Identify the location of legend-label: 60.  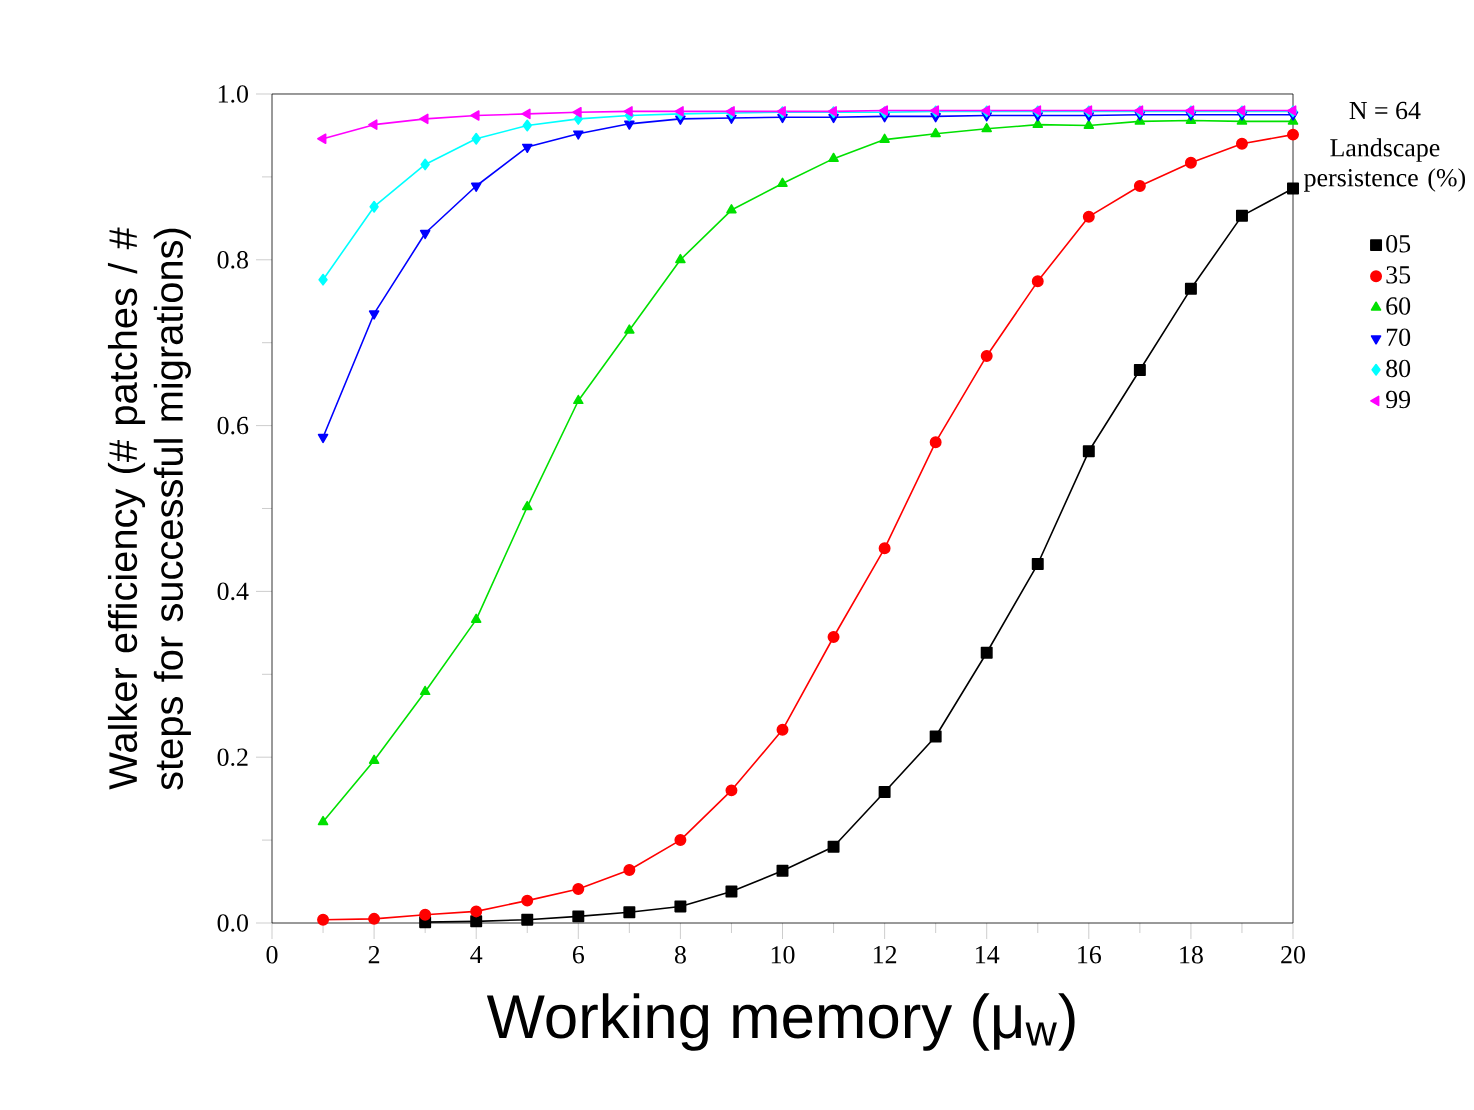
(1398, 306).